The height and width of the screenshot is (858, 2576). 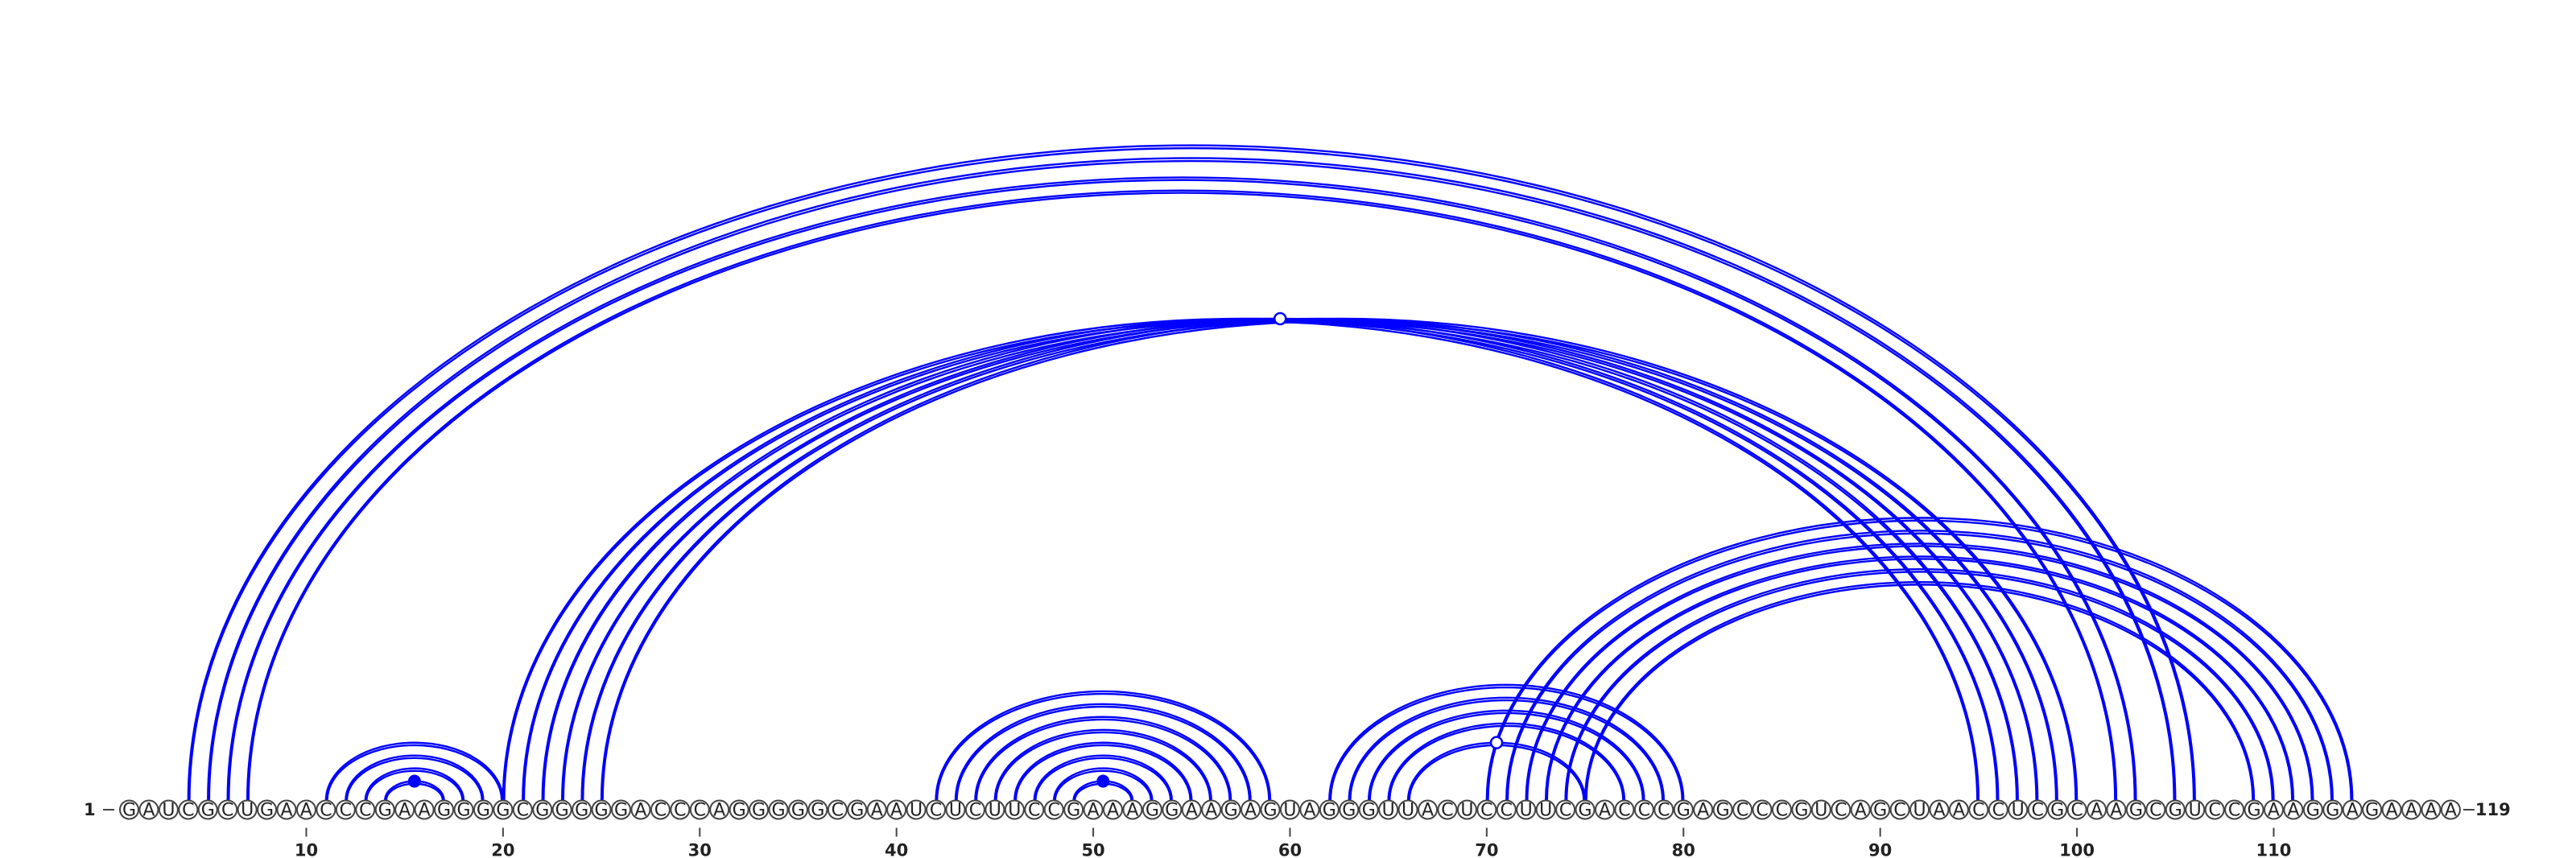 What do you see at coordinates (2077, 850) in the screenshot?
I see `position-tick-label: 100` at bounding box center [2077, 850].